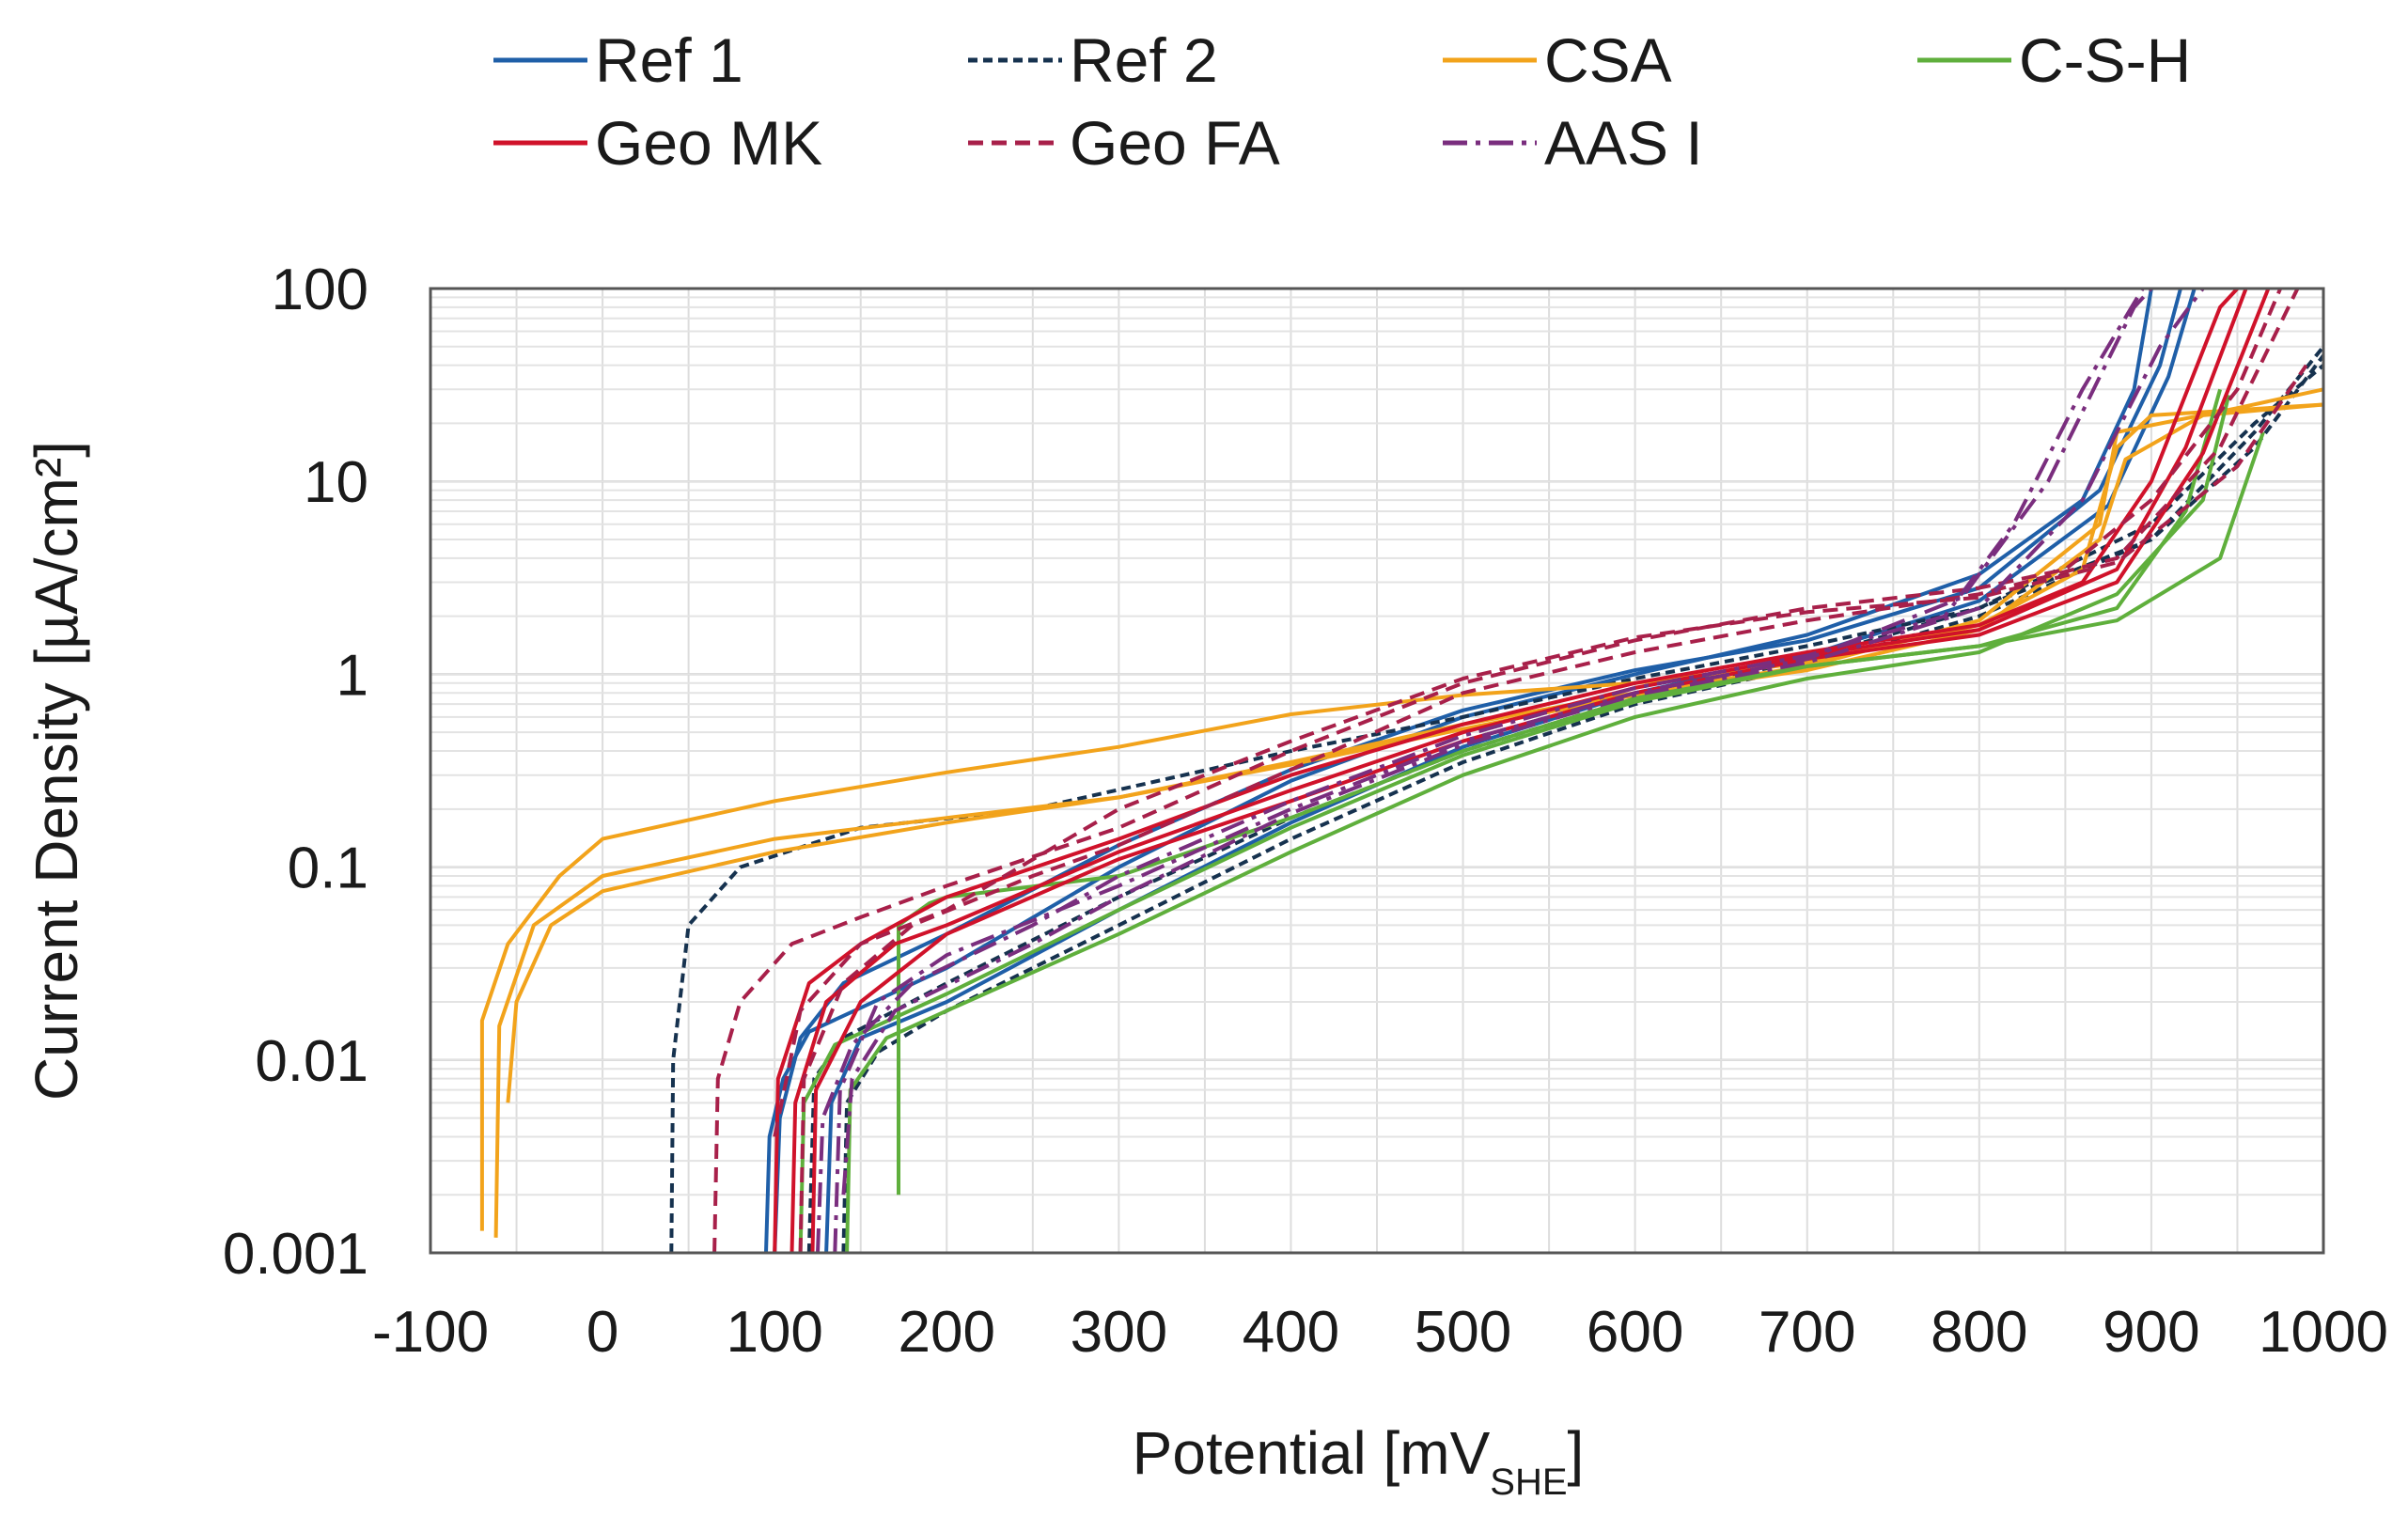 Image resolution: width=2408 pixels, height=1516 pixels. Describe the element at coordinates (1144, 60) in the screenshot. I see `legend-label: Ref 2` at that location.